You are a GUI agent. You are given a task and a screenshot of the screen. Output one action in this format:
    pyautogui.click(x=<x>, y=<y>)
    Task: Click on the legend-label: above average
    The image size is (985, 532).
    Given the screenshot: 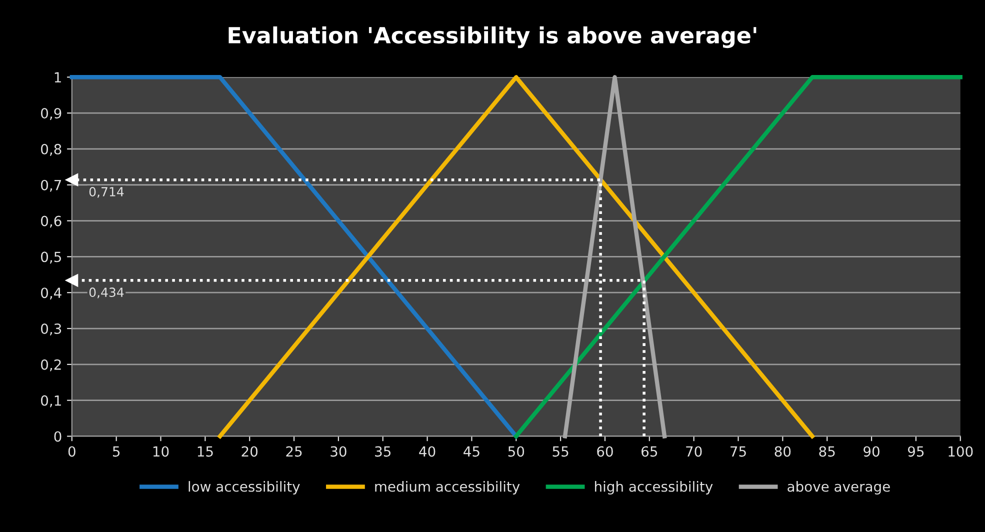 What is the action you would take?
    pyautogui.click(x=839, y=487)
    